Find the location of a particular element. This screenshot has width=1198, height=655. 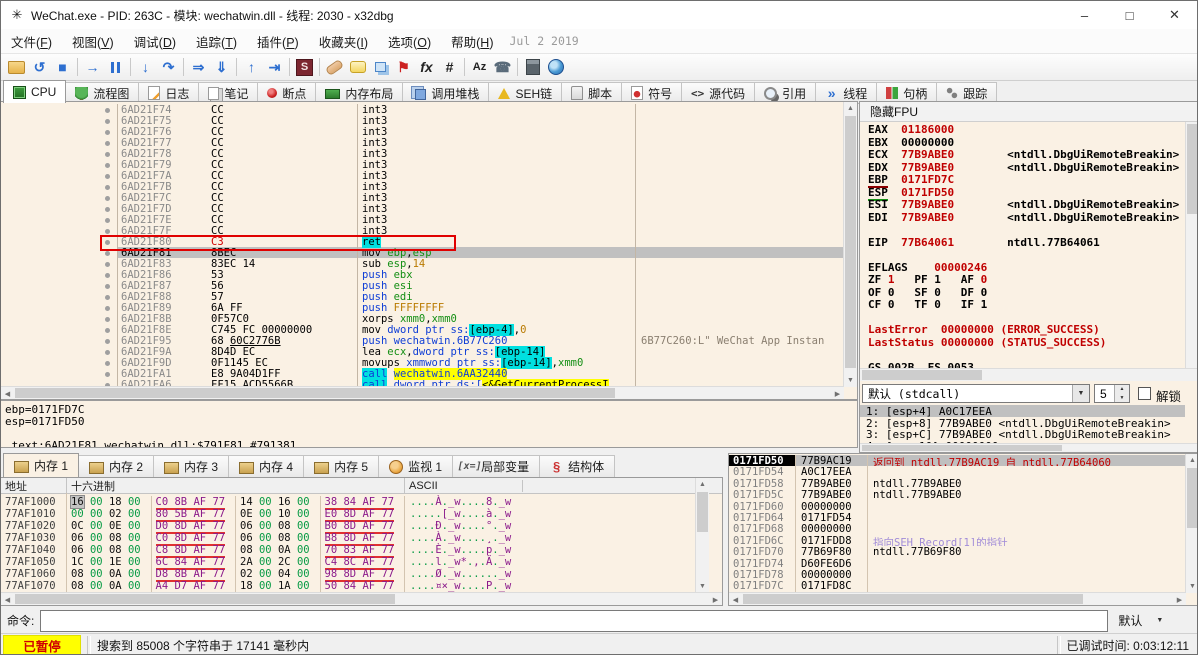

tab-cpu: CPU is located at coordinates (35, 91).